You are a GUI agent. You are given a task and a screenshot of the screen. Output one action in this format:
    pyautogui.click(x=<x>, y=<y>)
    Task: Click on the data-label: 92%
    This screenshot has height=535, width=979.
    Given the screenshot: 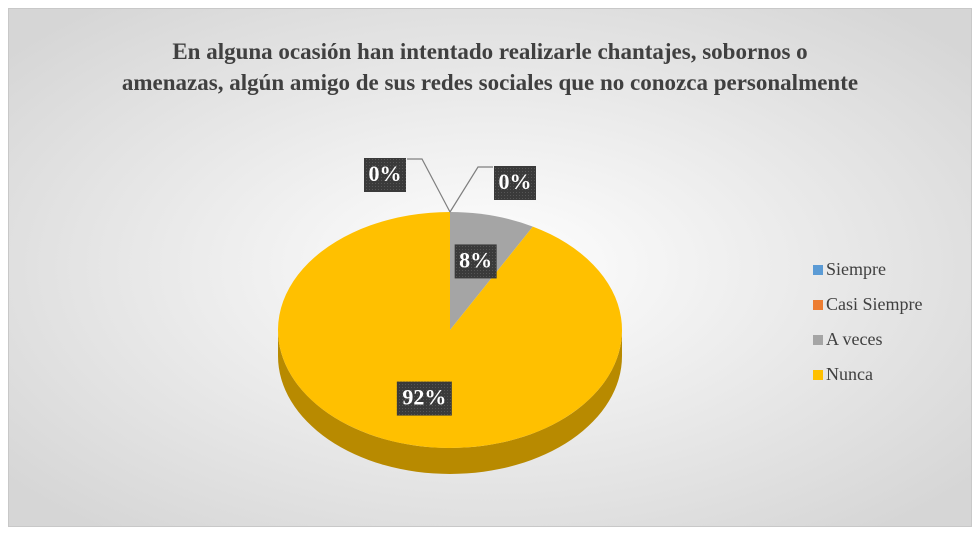 What is the action you would take?
    pyautogui.click(x=424, y=397)
    